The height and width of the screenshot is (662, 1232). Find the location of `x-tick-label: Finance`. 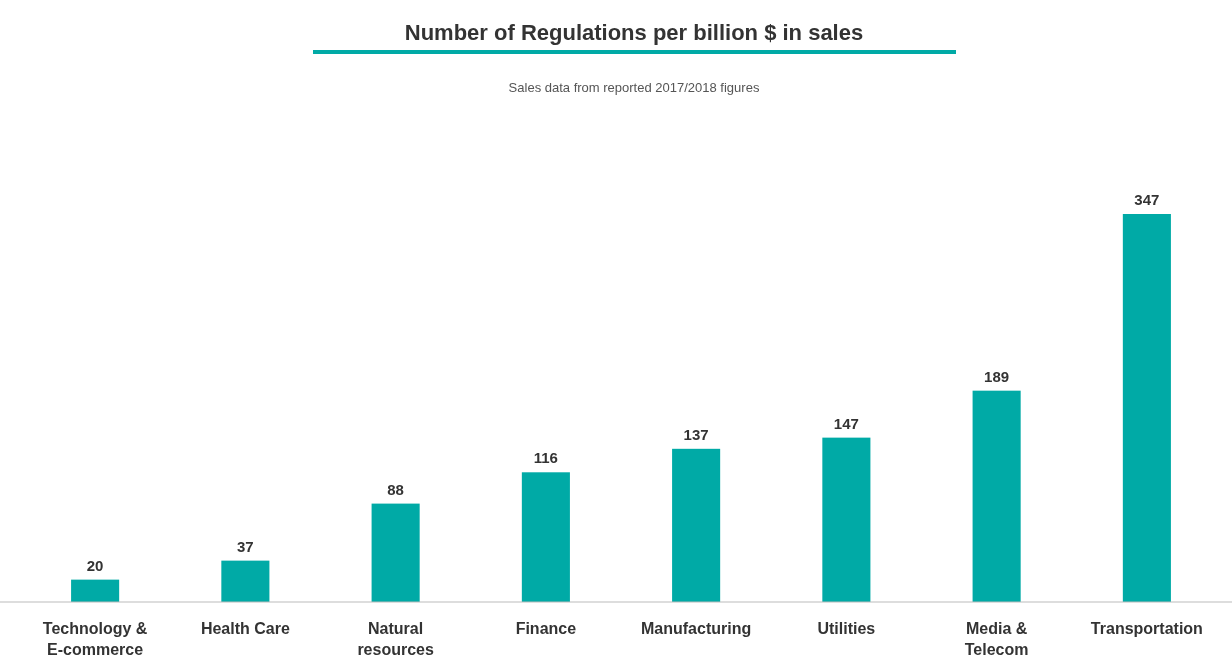

x-tick-label: Finance is located at coordinates (546, 628).